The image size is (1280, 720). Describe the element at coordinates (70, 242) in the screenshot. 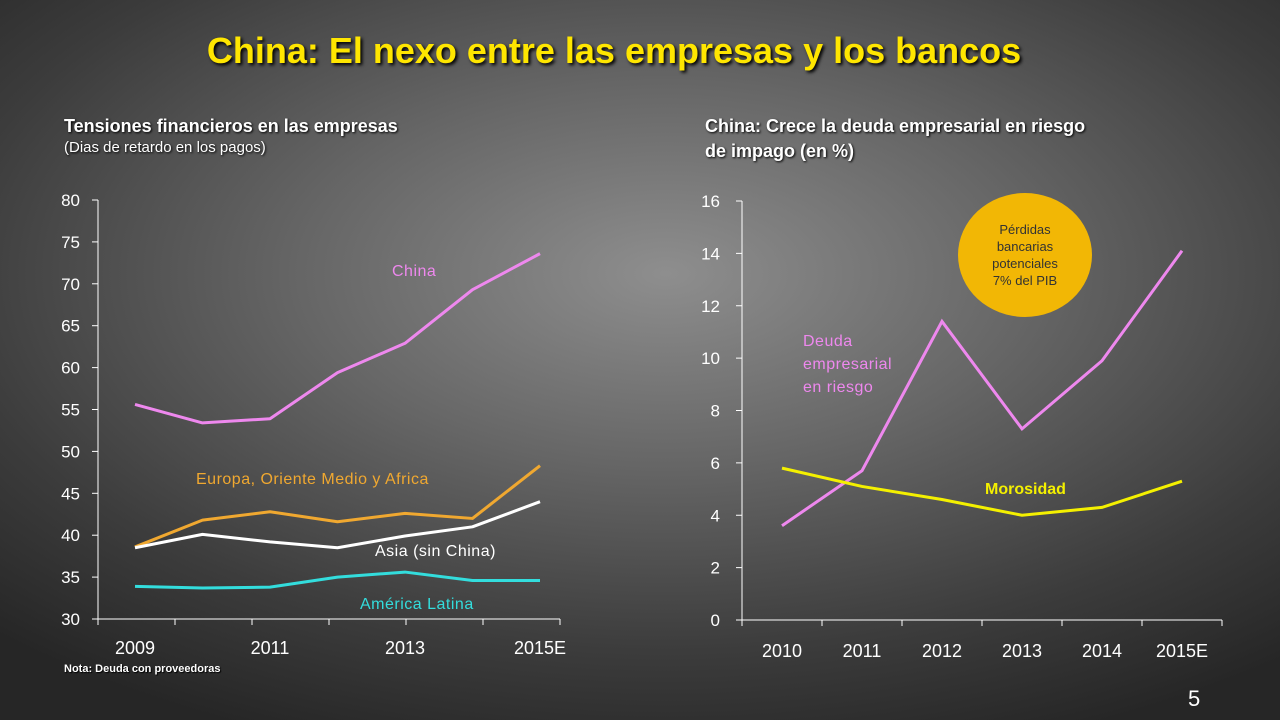

I see `y-tick-label: 75` at that location.